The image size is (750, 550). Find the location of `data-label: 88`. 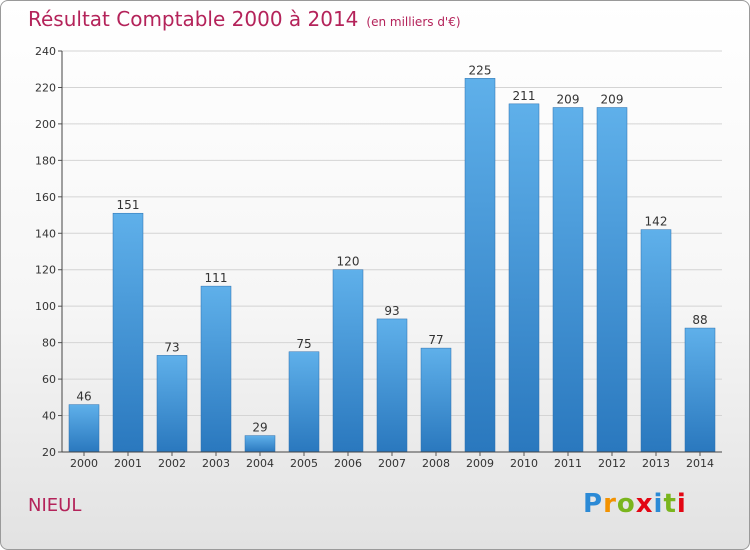

data-label: 88 is located at coordinates (699, 320).